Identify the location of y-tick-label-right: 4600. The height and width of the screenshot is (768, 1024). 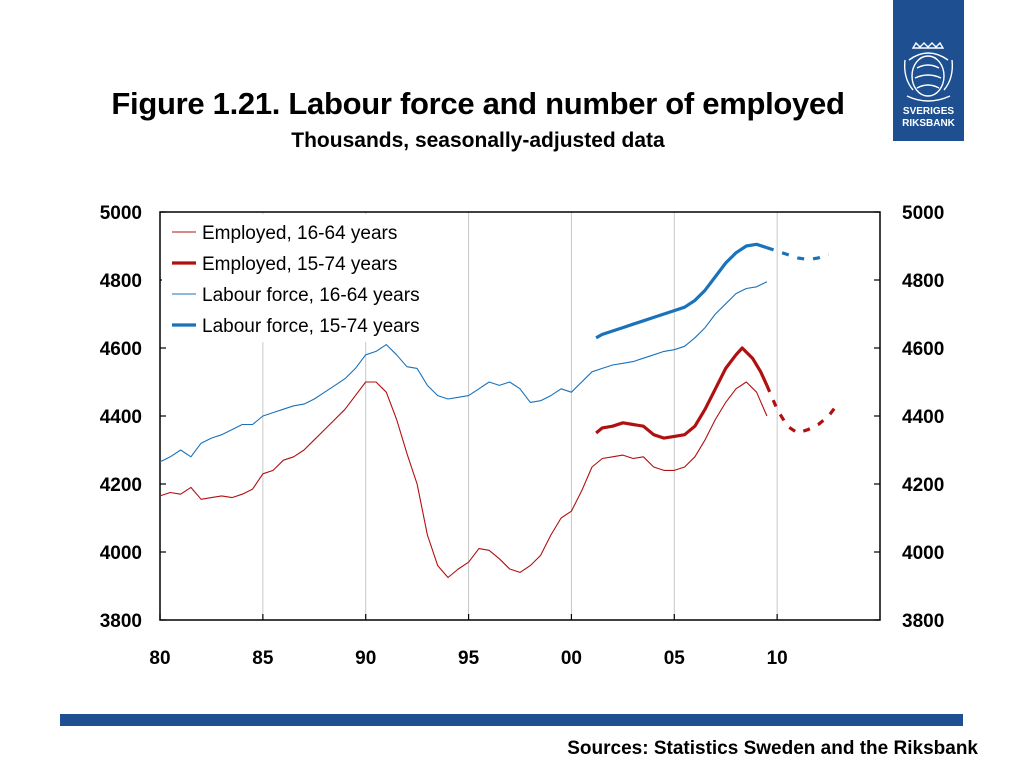
(923, 349).